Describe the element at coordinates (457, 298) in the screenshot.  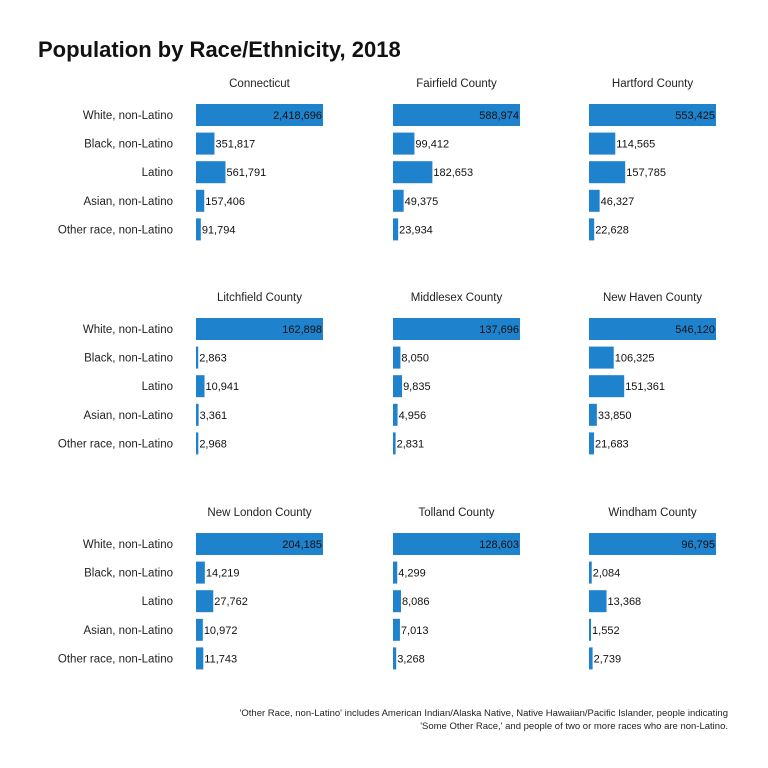
I see `panel-title: Middlesex County` at that location.